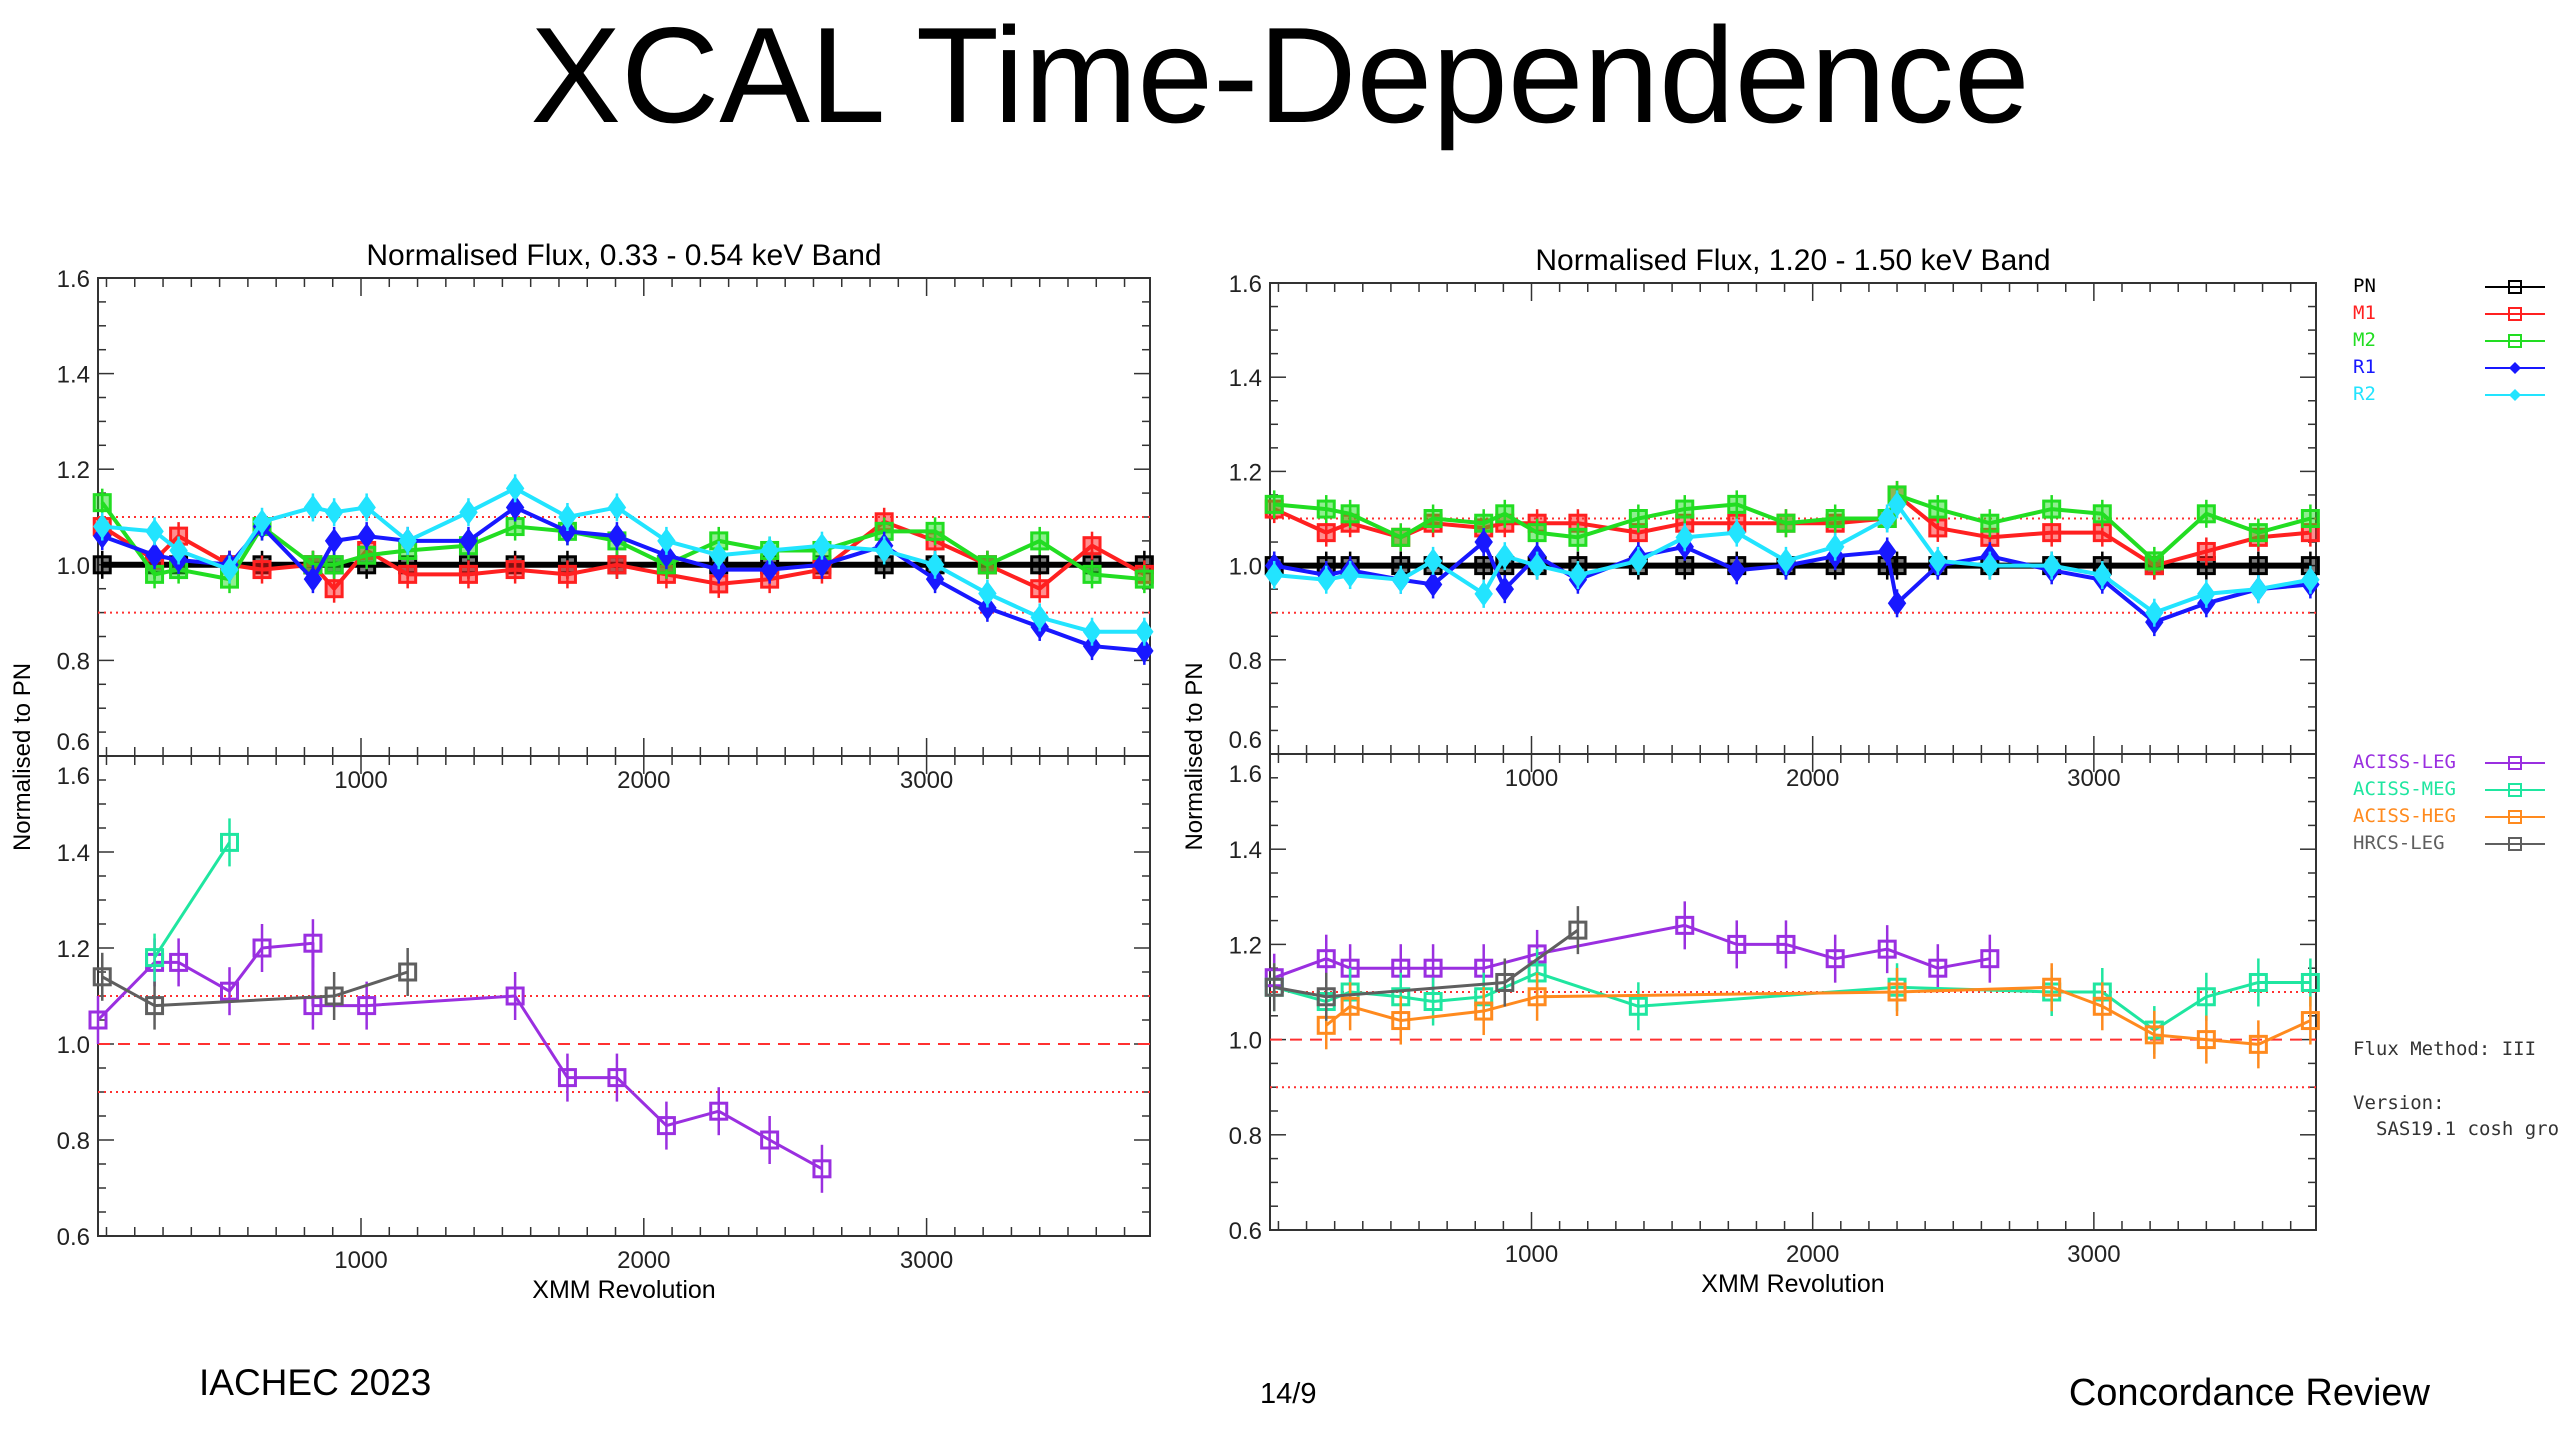  I want to click on series-r1, so click(1792, 582).